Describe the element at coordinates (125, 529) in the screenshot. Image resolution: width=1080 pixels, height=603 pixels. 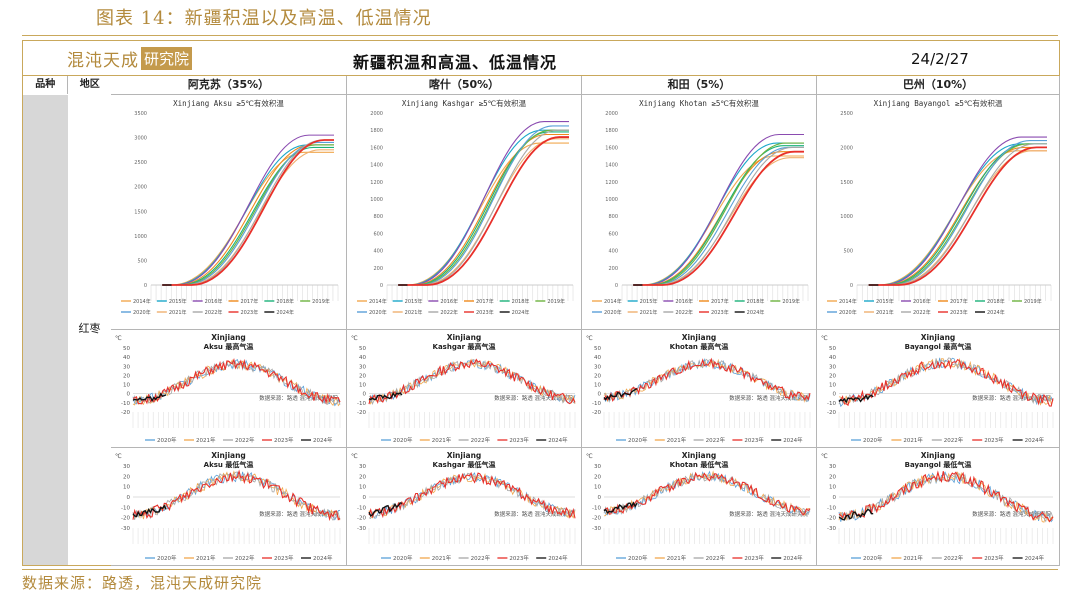
I see `y-tick-label: -30` at that location.